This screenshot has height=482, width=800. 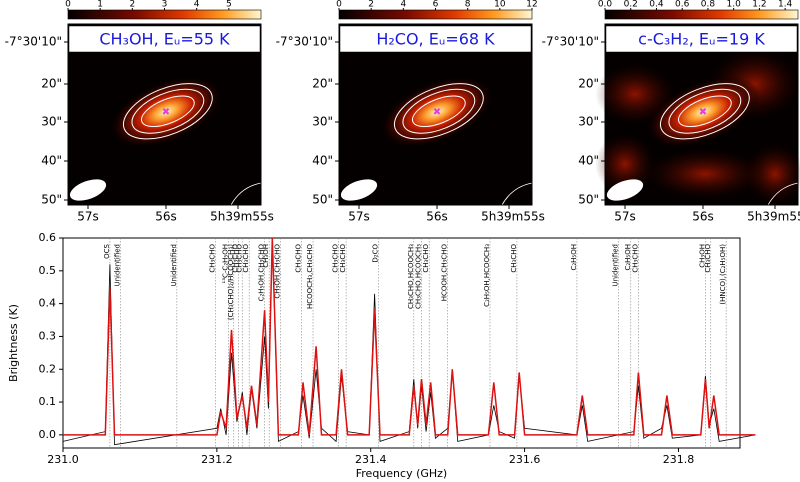 What do you see at coordinates (734, 5) in the screenshot?
I see `colorbar-tick-label: 1.0` at bounding box center [734, 5].